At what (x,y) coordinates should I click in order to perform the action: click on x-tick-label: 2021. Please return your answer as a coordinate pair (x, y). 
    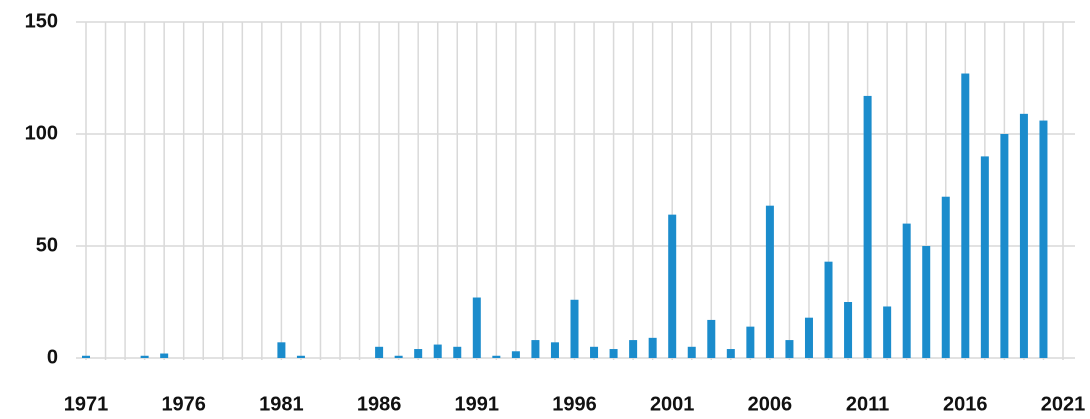
    Looking at the image, I should click on (1063, 404).